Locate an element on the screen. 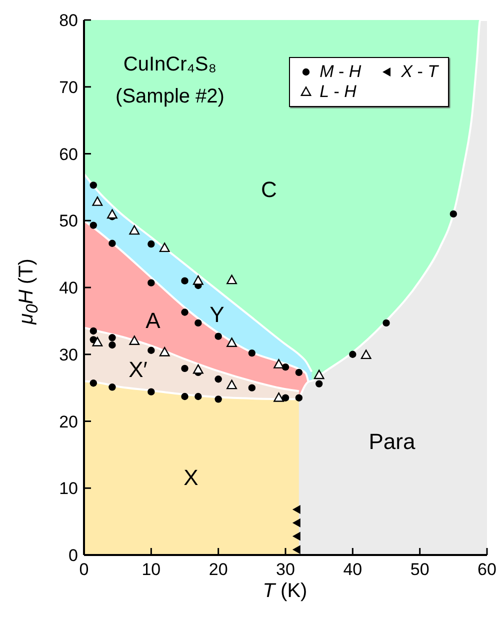 The image size is (499, 623). x-tick-label: 10 is located at coordinates (151, 569).